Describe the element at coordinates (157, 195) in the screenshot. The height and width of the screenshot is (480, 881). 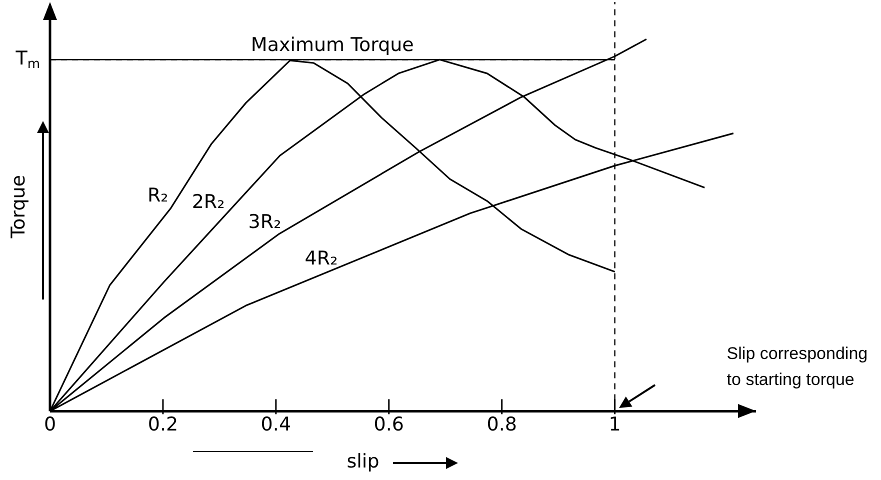
I see `series-label: R₂` at that location.